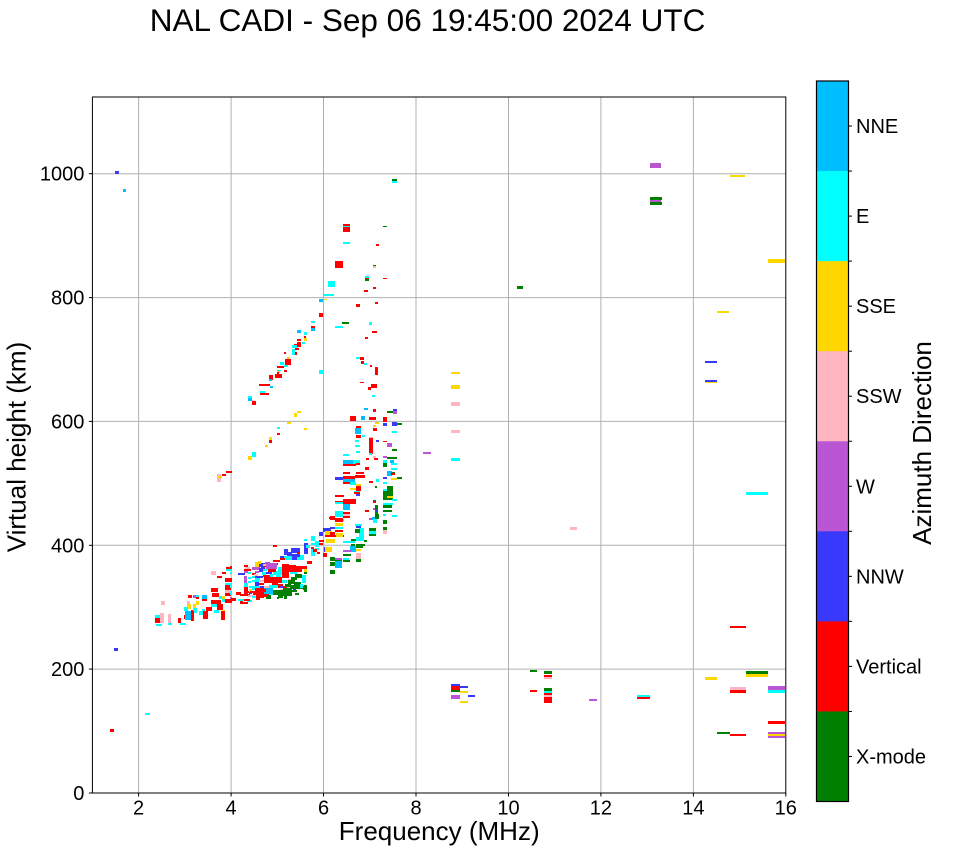  Describe the element at coordinates (889, 667) in the screenshot. I see `svg-text: Vertical` at that location.